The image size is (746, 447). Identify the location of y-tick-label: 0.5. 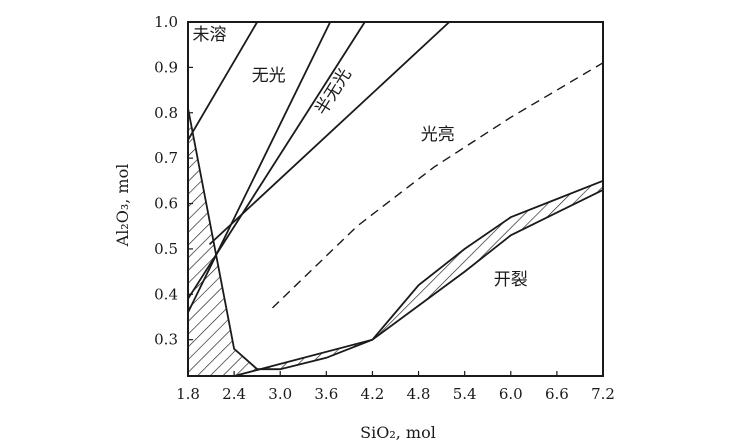
(166, 249).